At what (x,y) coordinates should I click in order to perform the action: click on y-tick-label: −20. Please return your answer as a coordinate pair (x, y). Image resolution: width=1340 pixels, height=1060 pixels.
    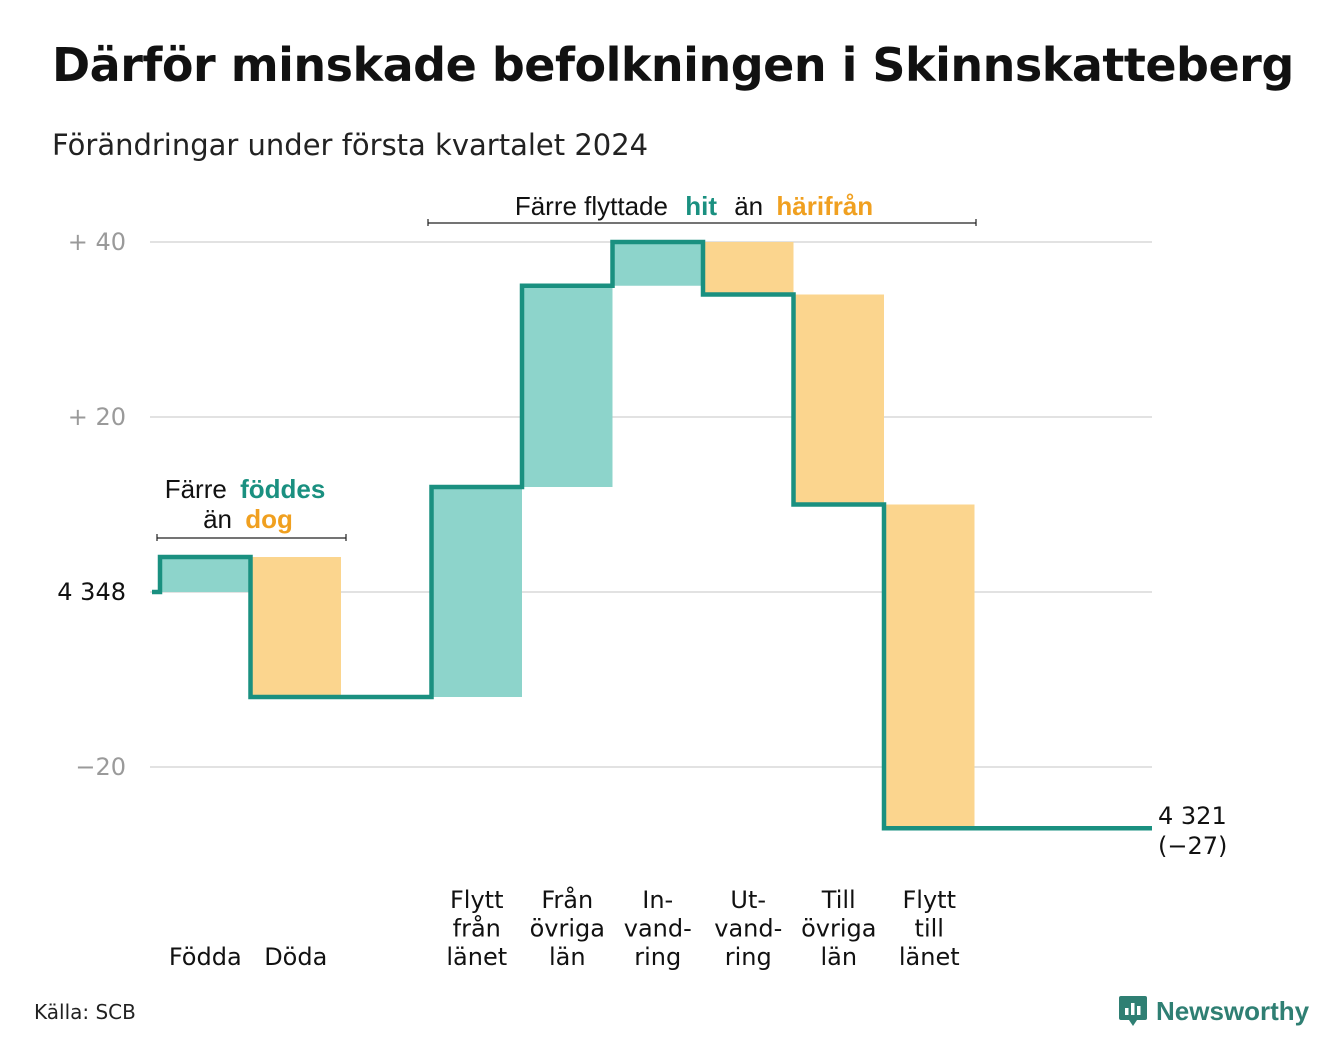
    Looking at the image, I should click on (100, 767).